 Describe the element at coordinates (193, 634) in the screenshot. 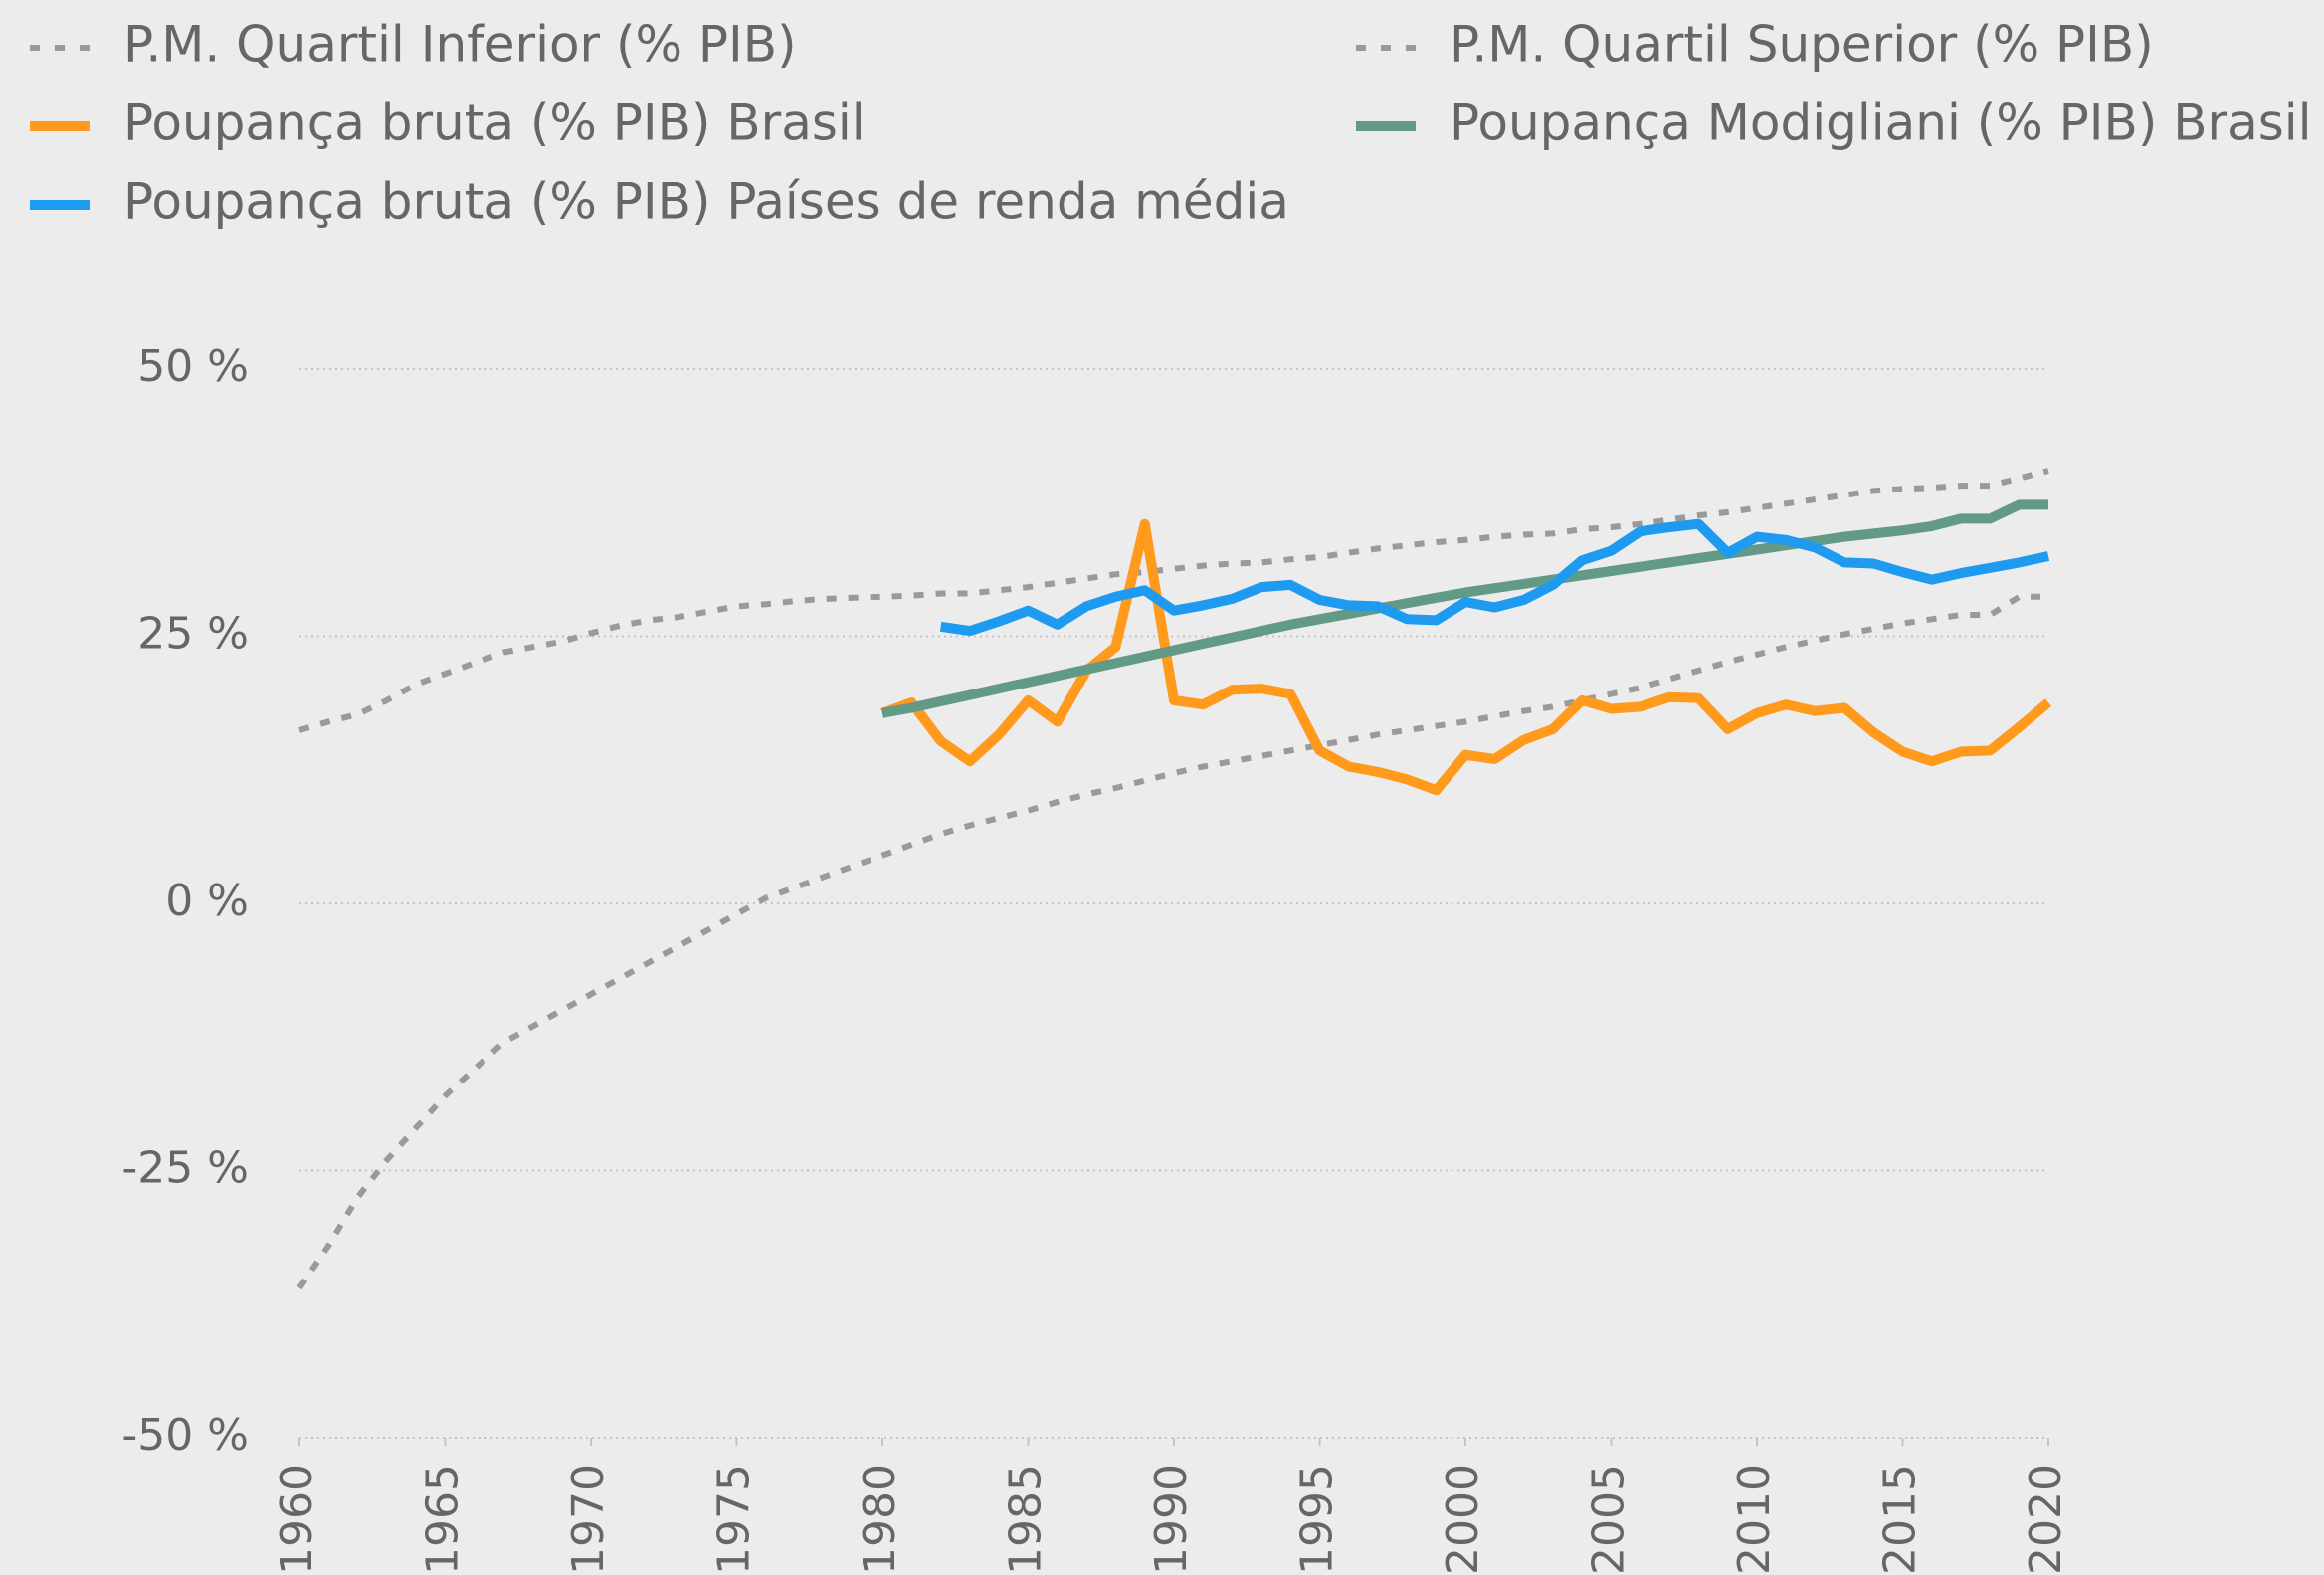

I see `y-tick-label: 25 %` at that location.